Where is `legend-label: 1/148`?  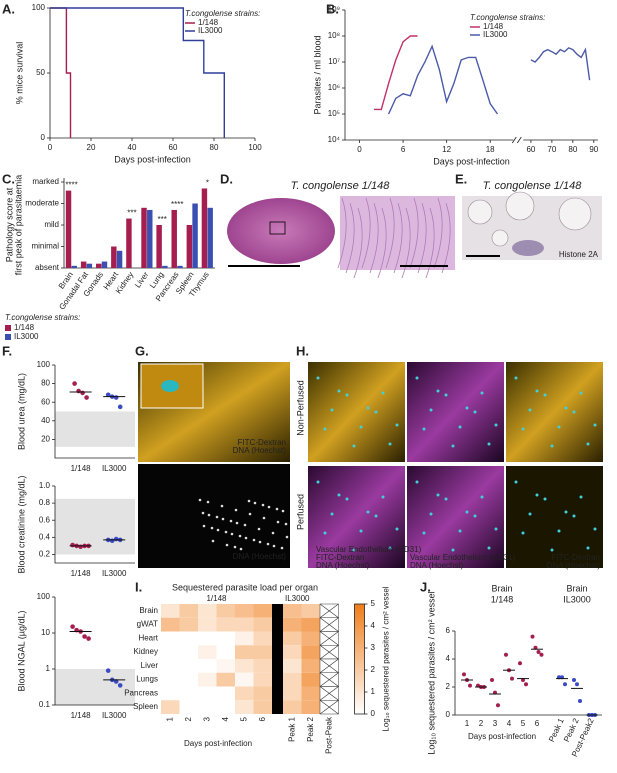
legend-label: 1/148 is located at coordinates (208, 22).